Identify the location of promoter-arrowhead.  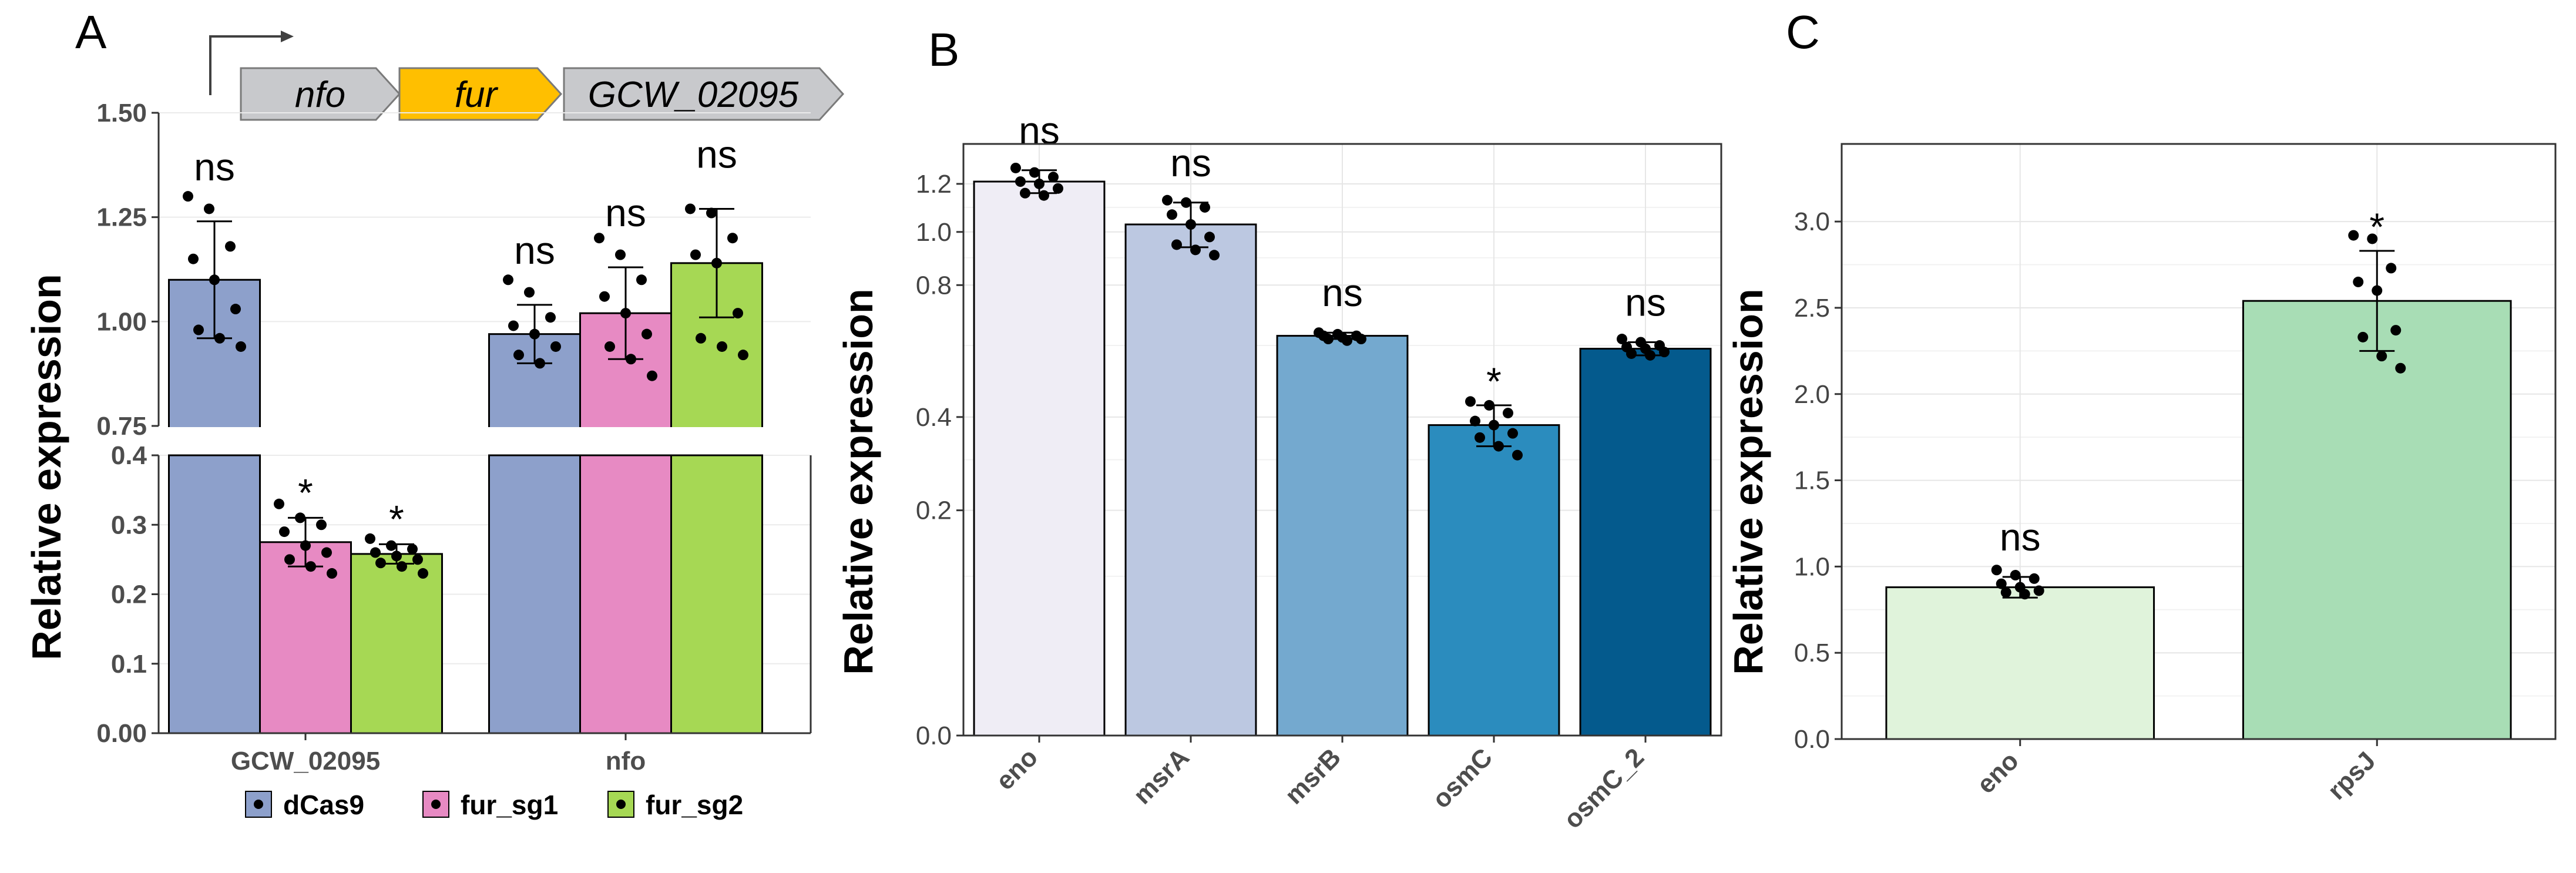
(287, 36).